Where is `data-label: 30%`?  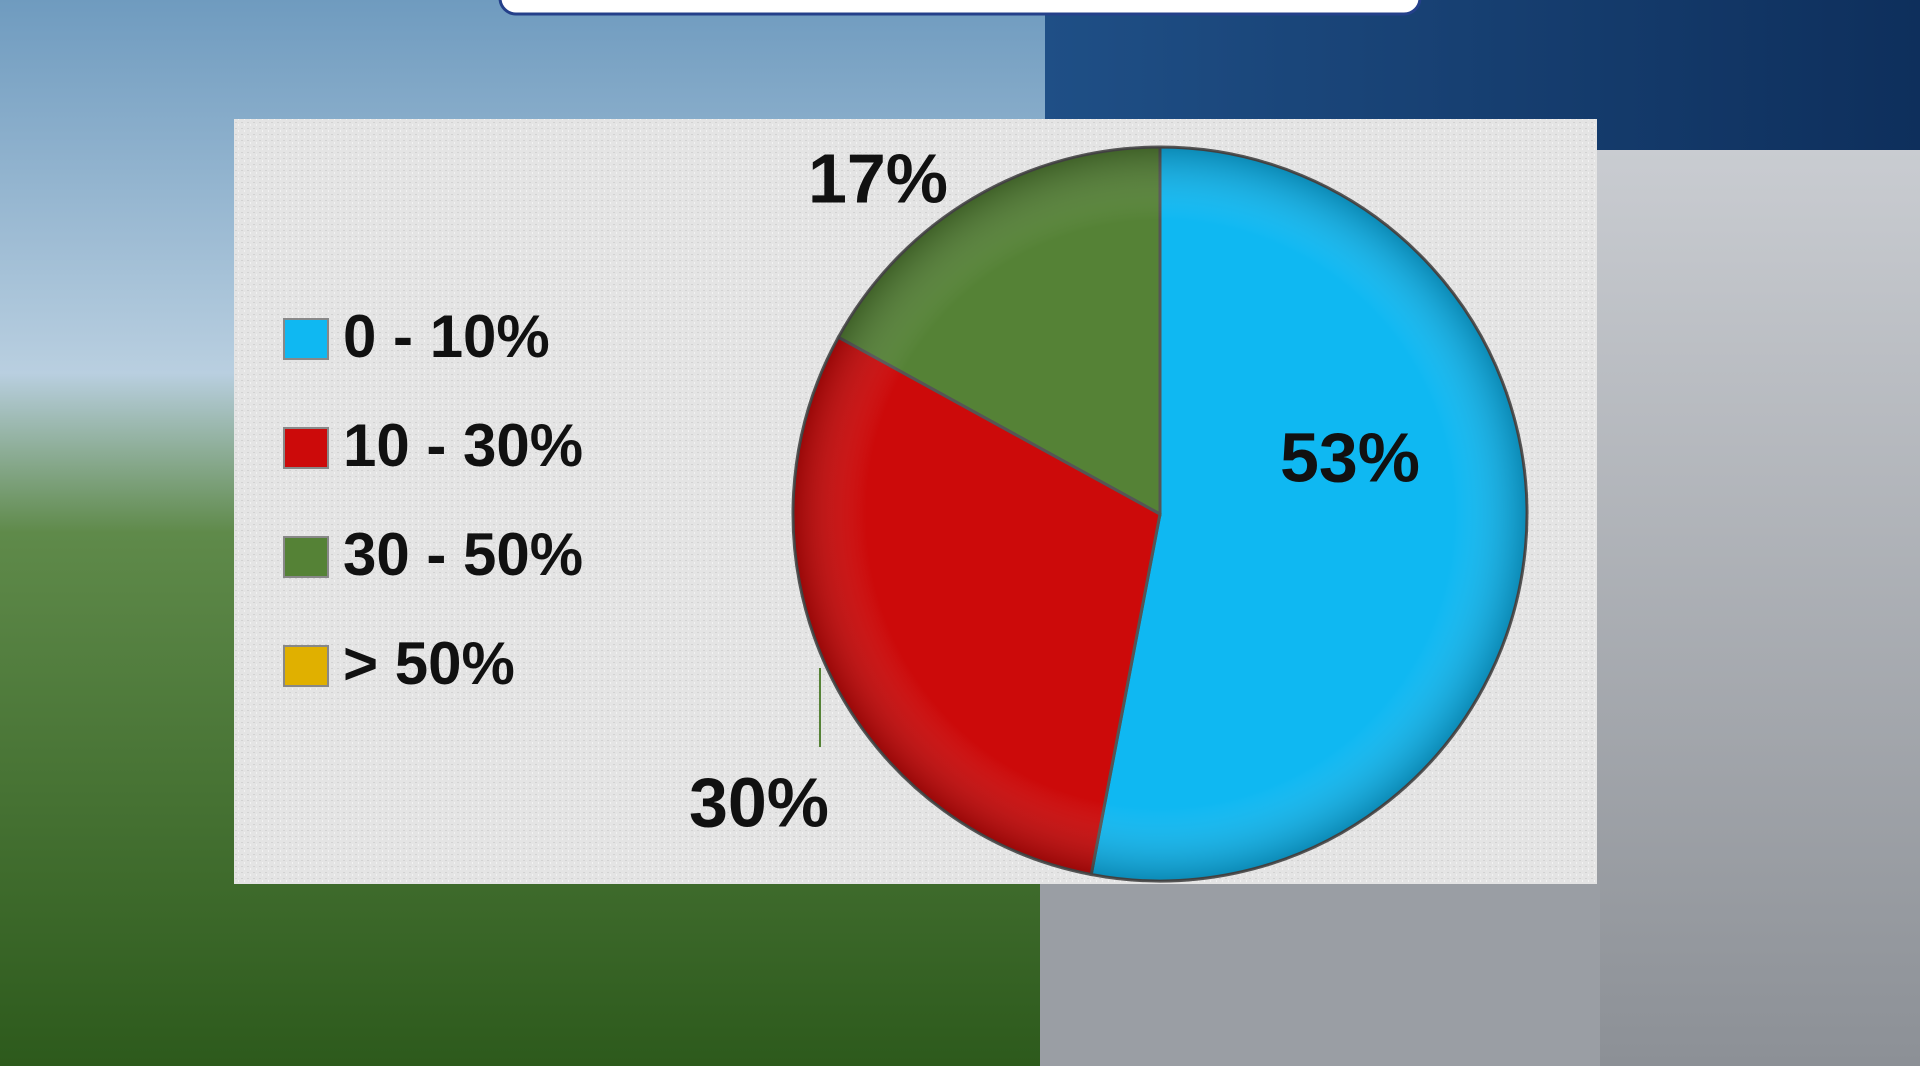 data-label: 30% is located at coordinates (759, 802).